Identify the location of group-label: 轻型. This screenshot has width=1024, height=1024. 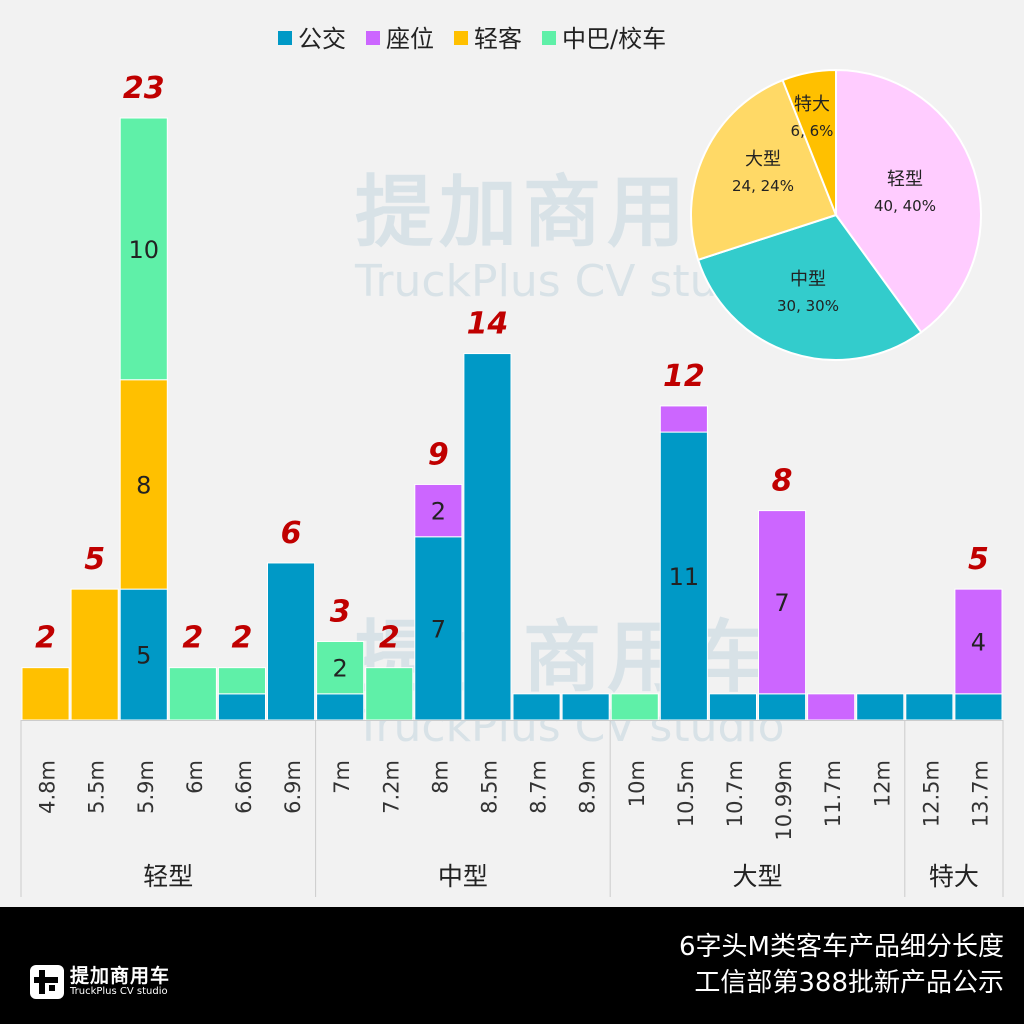
(168, 876).